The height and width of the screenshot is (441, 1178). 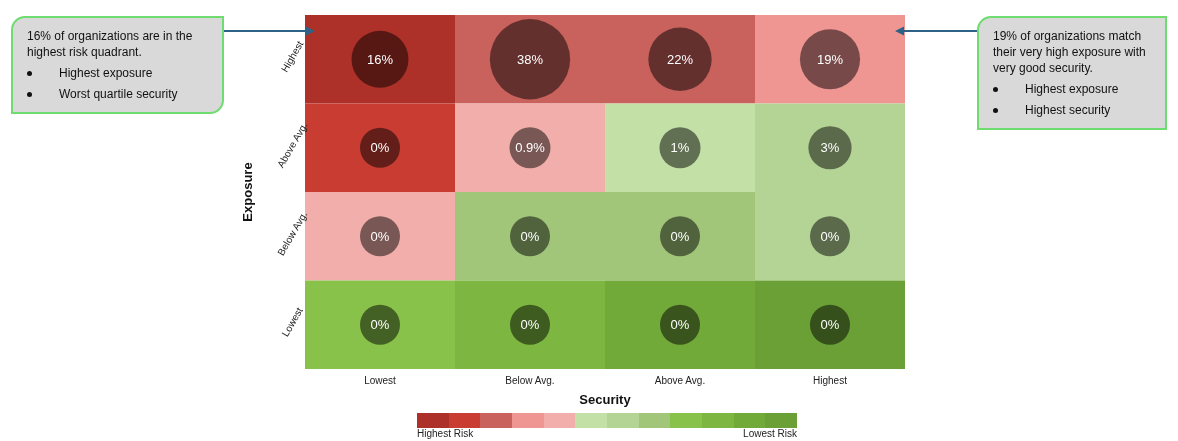 I want to click on x-tick-label: Lowest, so click(x=380, y=381).